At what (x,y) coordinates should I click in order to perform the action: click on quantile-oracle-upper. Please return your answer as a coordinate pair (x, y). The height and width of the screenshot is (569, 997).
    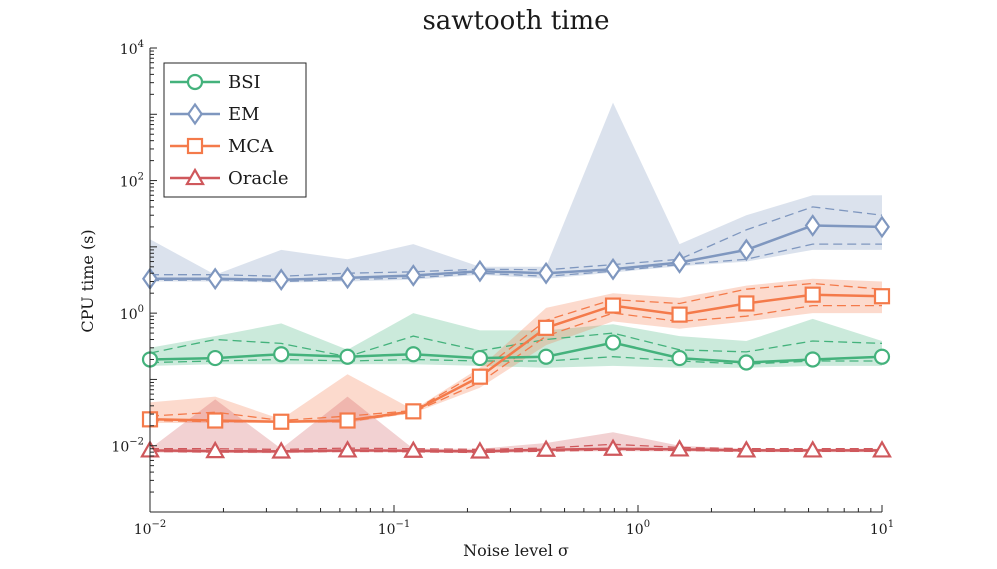
    Looking at the image, I should click on (516, 447).